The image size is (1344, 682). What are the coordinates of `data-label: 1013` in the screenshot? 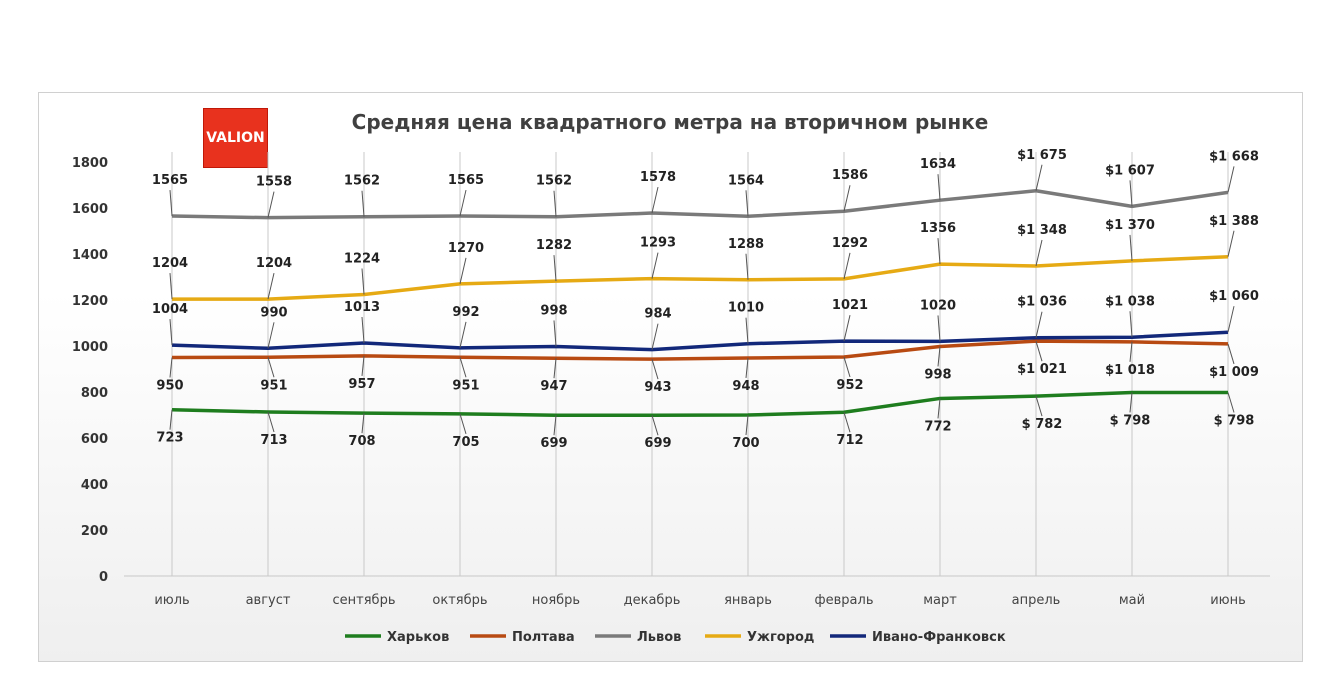 It's located at (362, 307).